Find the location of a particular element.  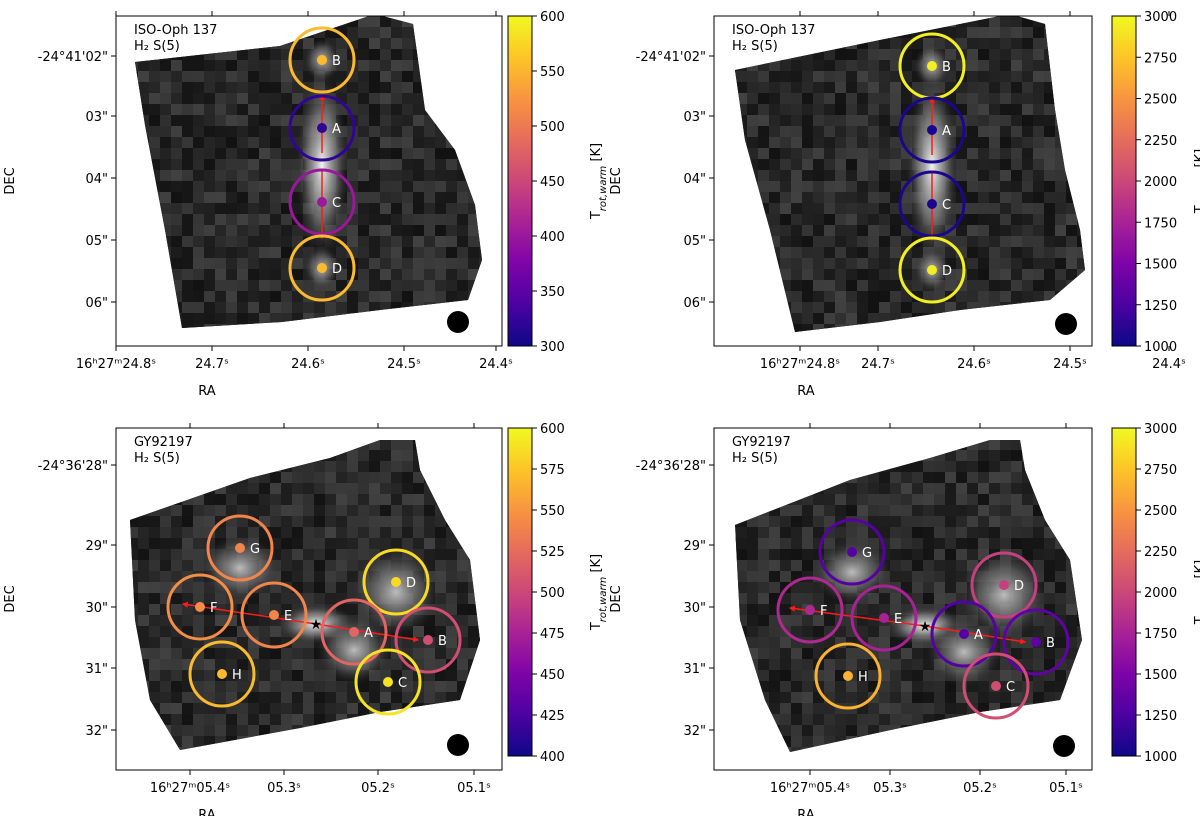

colorbar-tick-label: 300 is located at coordinates (552, 347).